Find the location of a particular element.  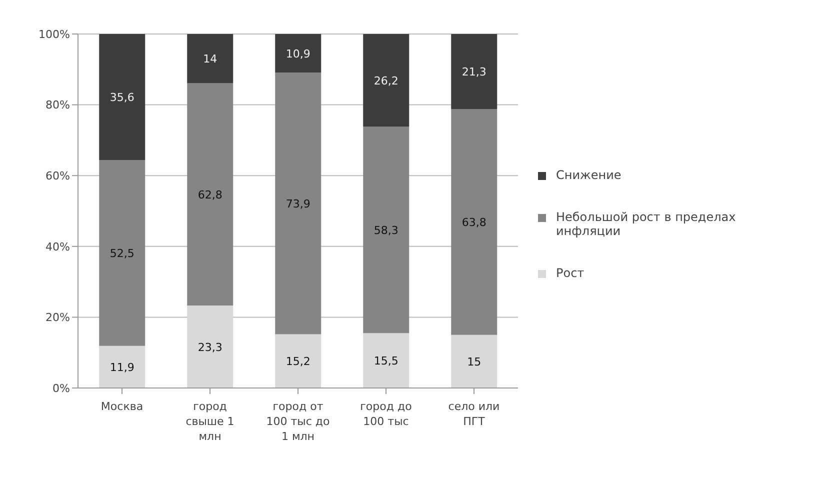

data-label: 35,6 is located at coordinates (122, 97).